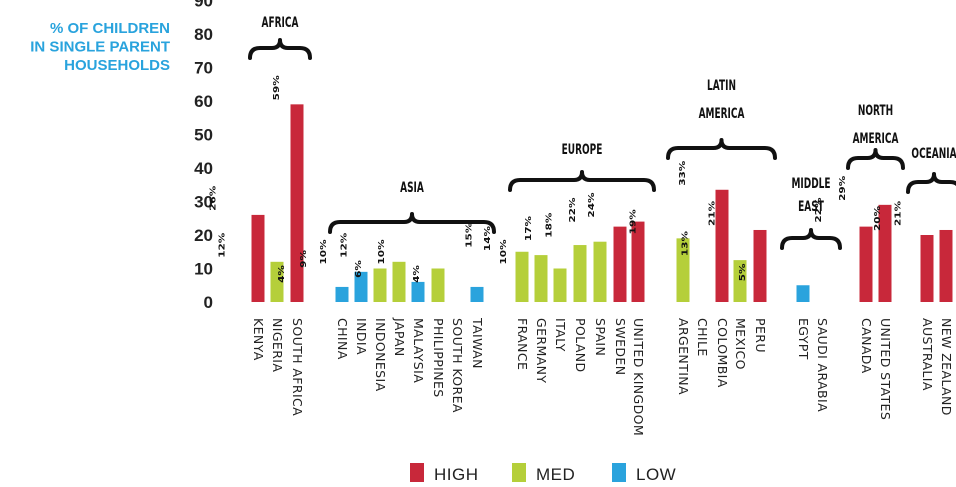 The image size is (956, 487). What do you see at coordinates (304, 258) in the screenshot?
I see `data-label: 9%` at bounding box center [304, 258].